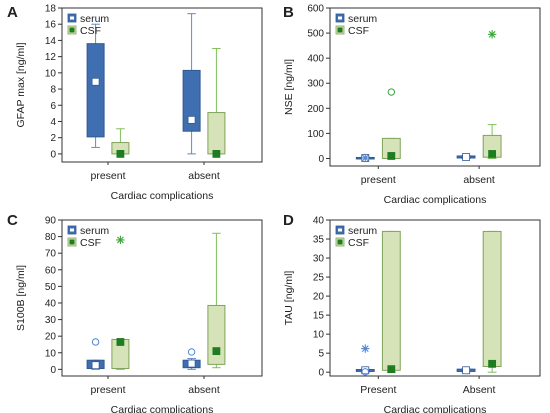 The width and height of the screenshot is (550, 413). Describe the element at coordinates (51, 270) in the screenshot. I see `y-tick-label: 60` at that location.